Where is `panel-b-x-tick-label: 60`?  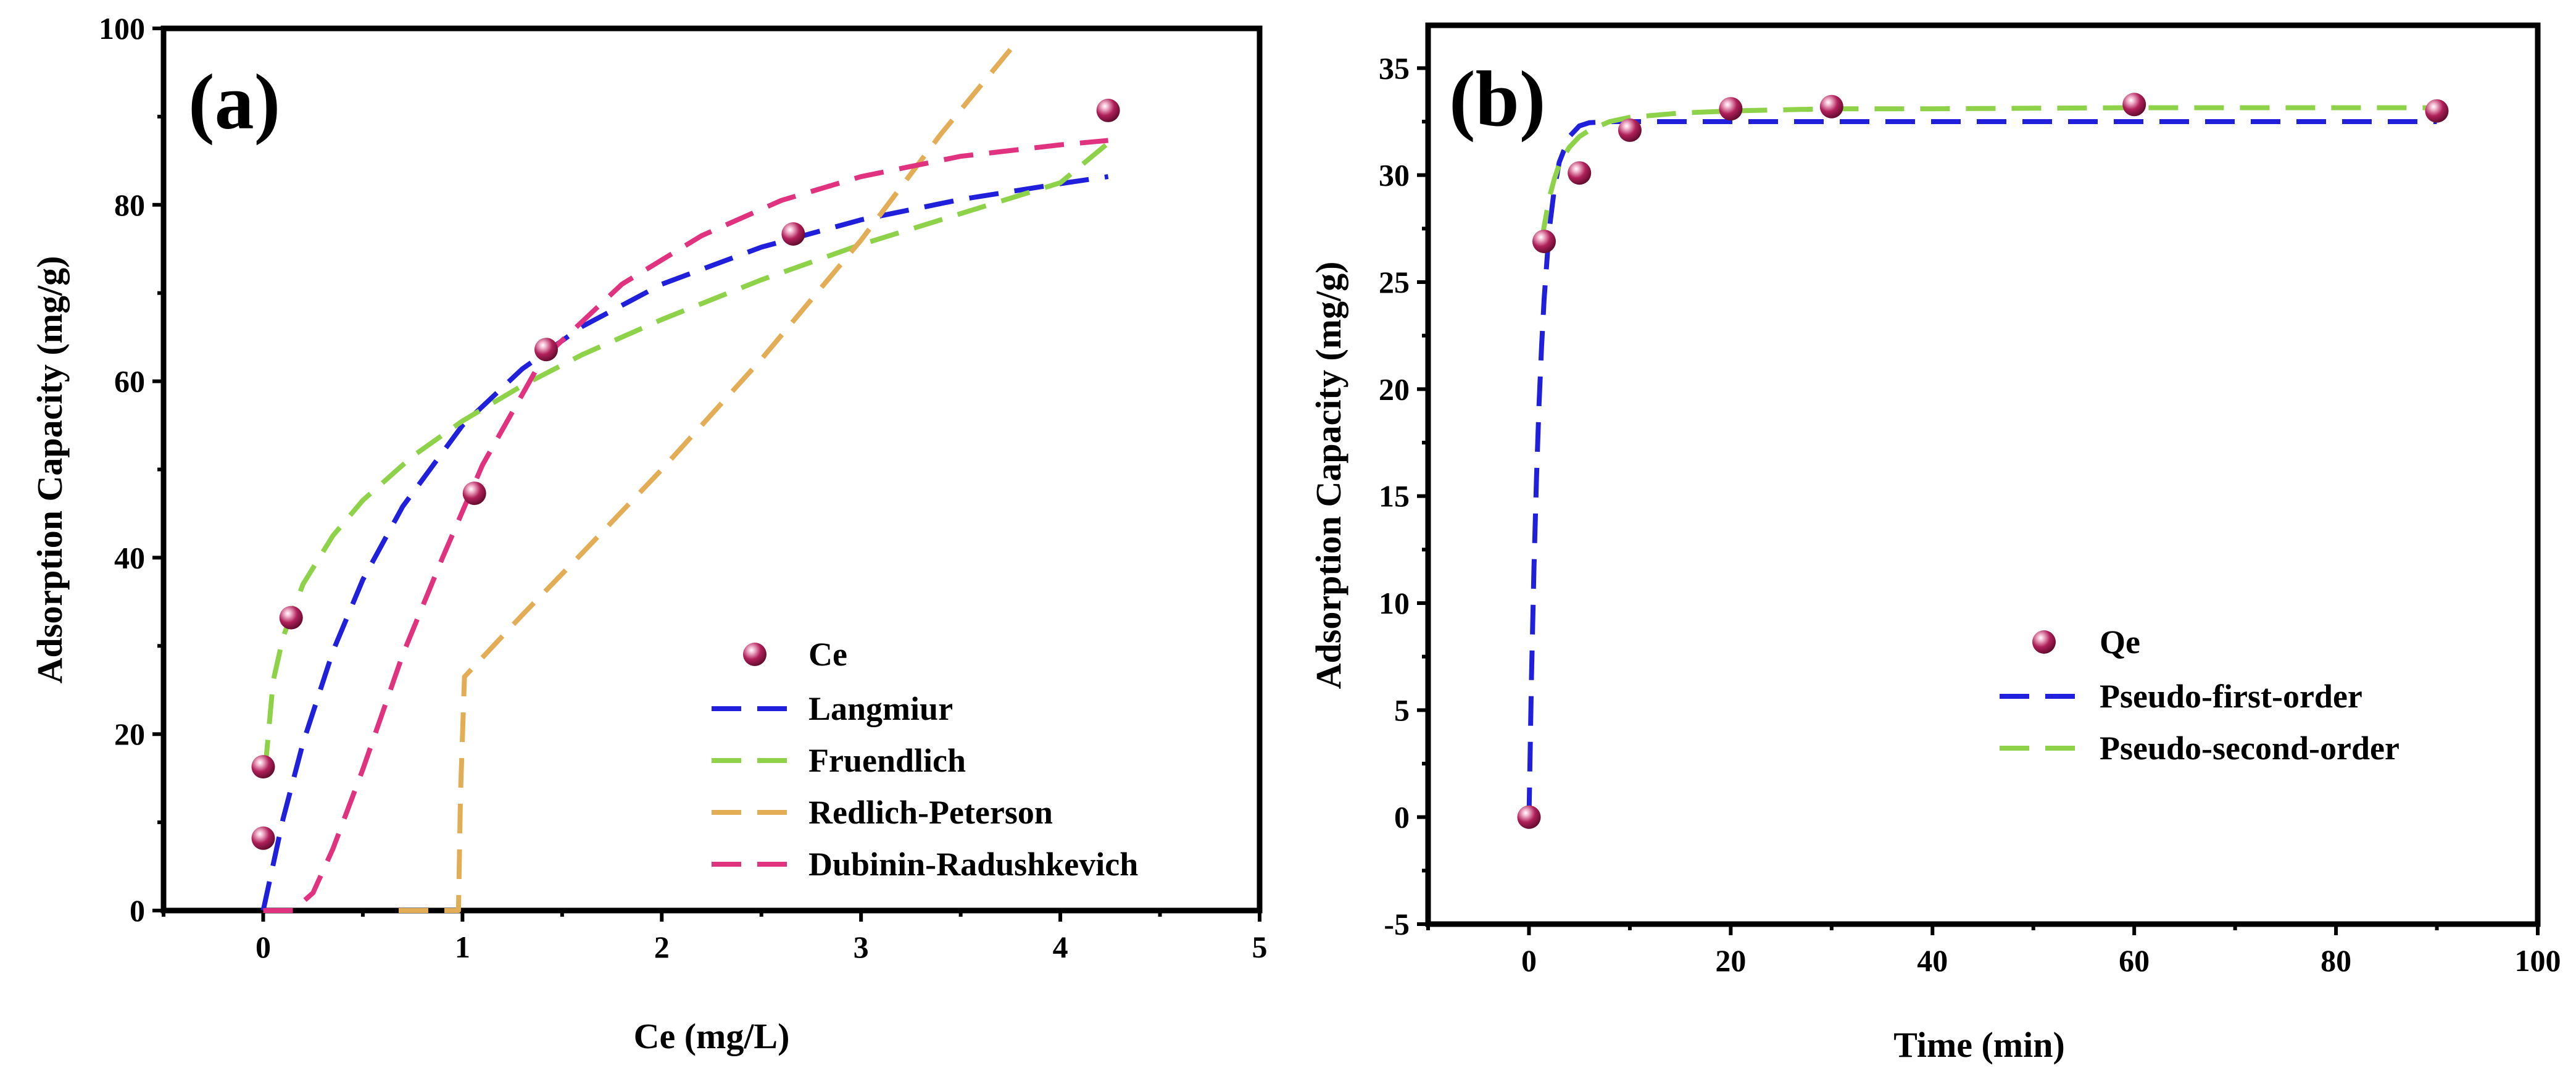 panel-b-x-tick-label: 60 is located at coordinates (2134, 961).